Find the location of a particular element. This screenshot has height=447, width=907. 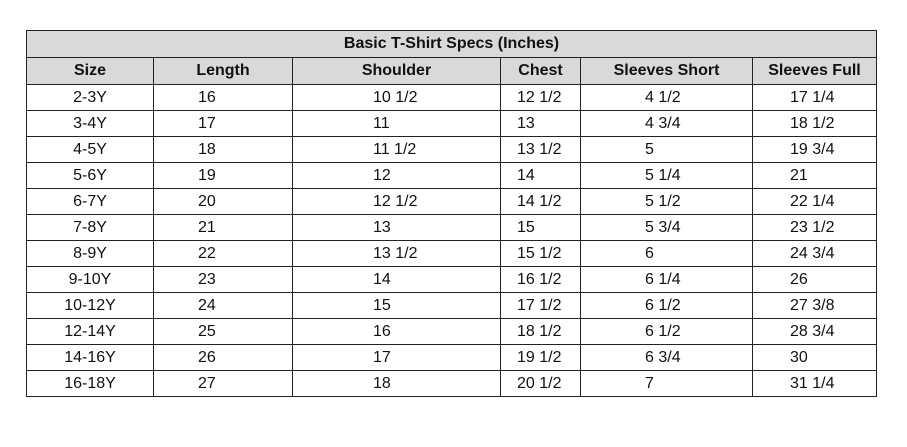

table-cell: 10 1/2 is located at coordinates (396, 97).